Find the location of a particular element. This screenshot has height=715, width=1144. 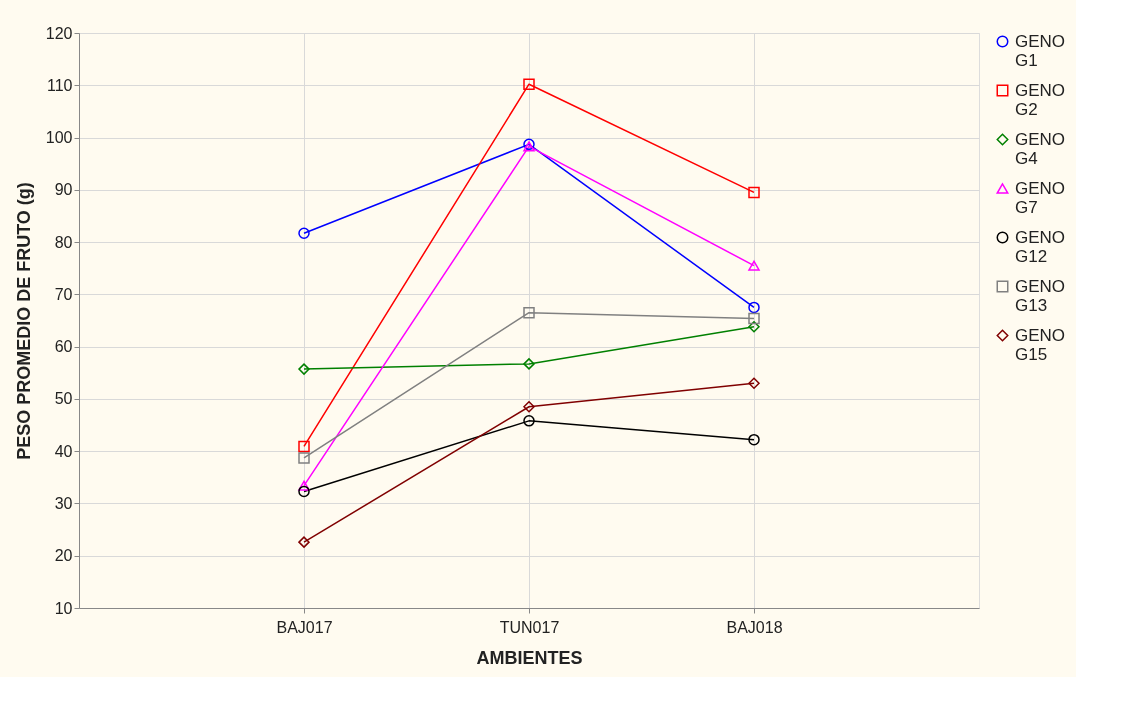

legend-label: GENO G13 is located at coordinates (1040, 295).